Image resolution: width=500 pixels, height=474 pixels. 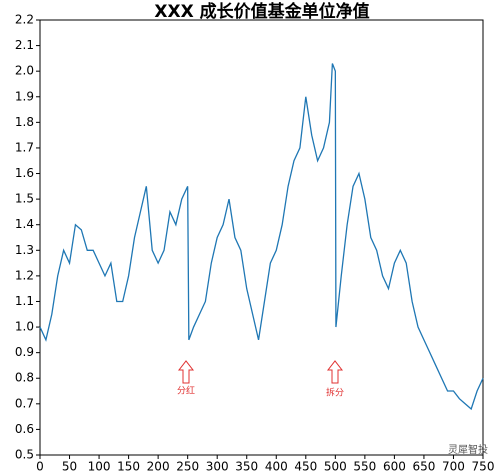 What do you see at coordinates (453, 467) in the screenshot?
I see `x-tick-label: 700` at bounding box center [453, 467].